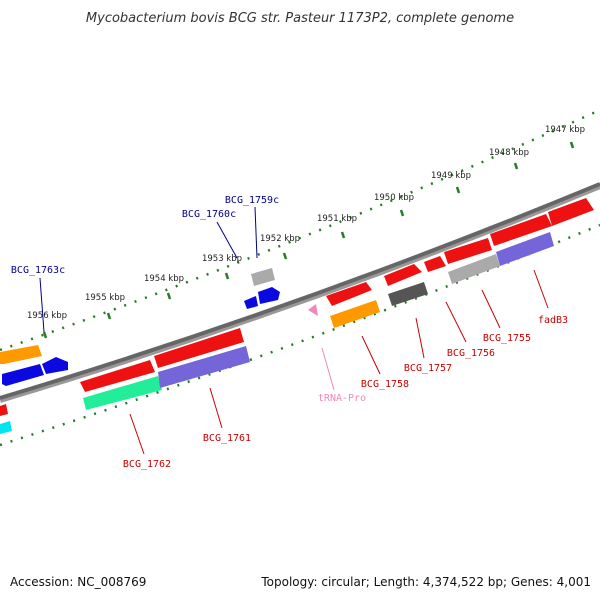 The height and width of the screenshot is (600, 600). Describe the element at coordinates (313, 310) in the screenshot. I see `trna-pro-marker` at that location.